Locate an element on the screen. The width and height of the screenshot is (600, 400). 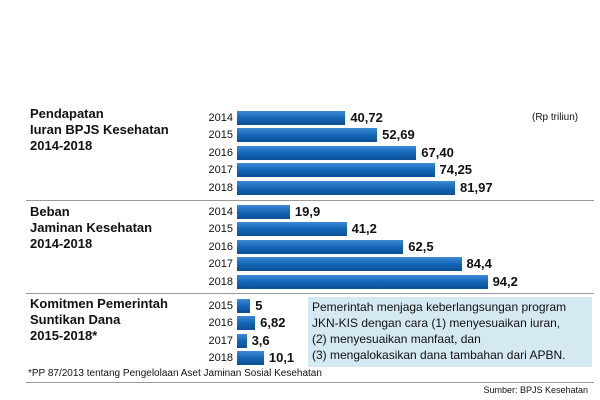
unit-label: (Rp triliun) is located at coordinates (555, 117).